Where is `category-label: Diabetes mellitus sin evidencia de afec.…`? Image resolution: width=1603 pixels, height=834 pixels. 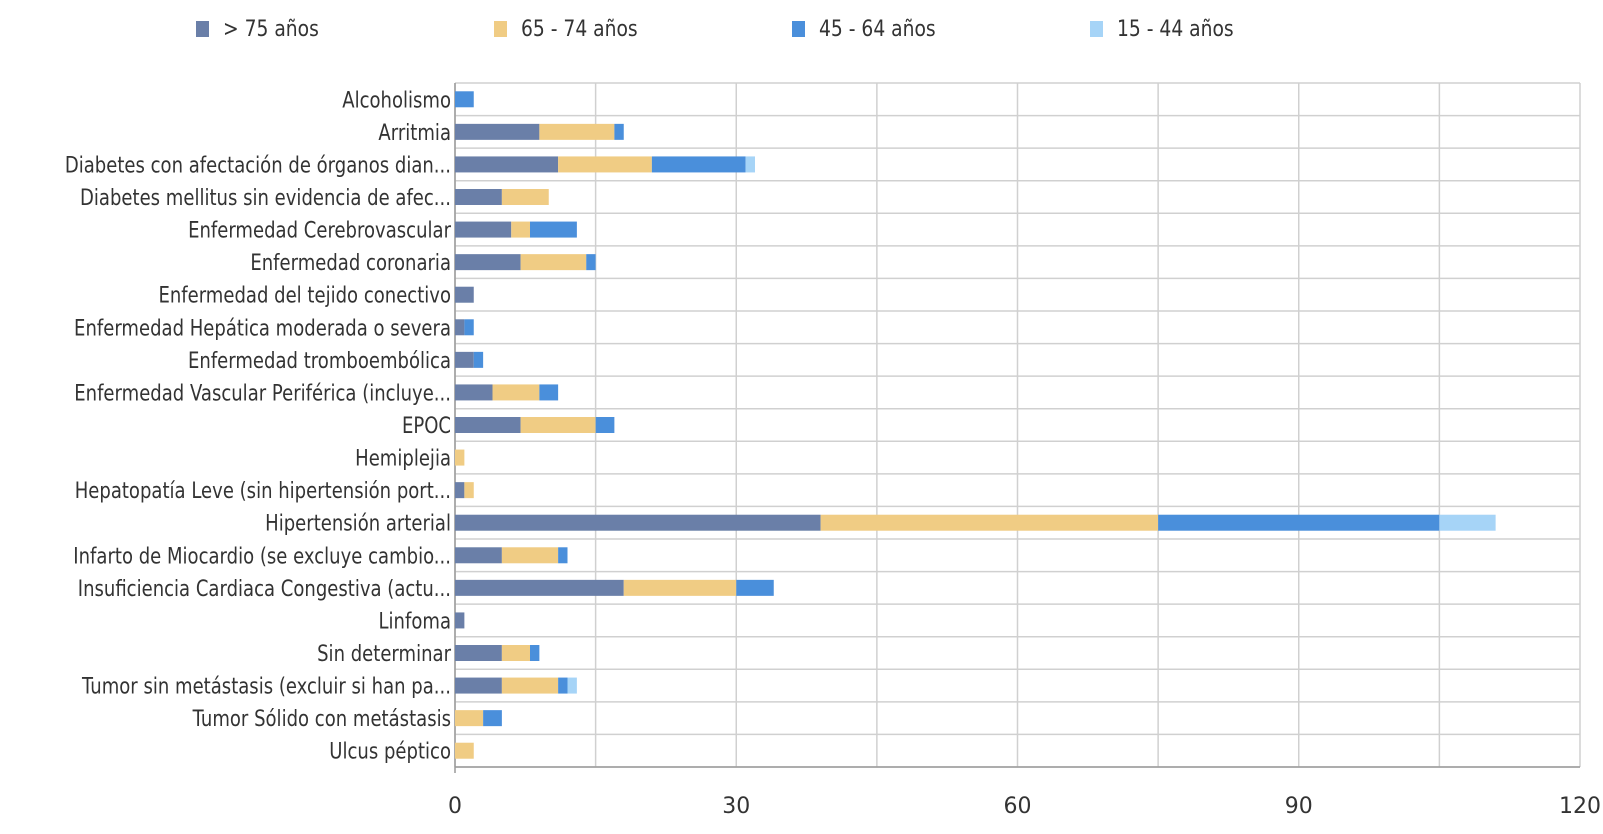 category-label: Diabetes mellitus sin evidencia de afec.… is located at coordinates (265, 197).